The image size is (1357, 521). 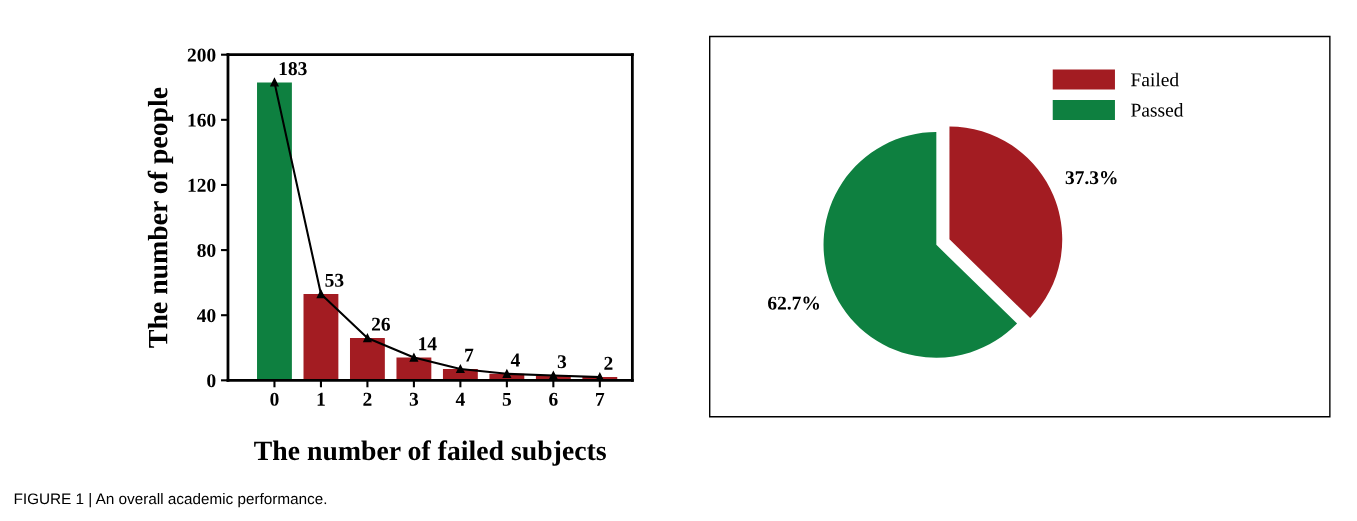 What do you see at coordinates (430, 453) in the screenshot?
I see `x-axis-title: The number of failed subjects` at bounding box center [430, 453].